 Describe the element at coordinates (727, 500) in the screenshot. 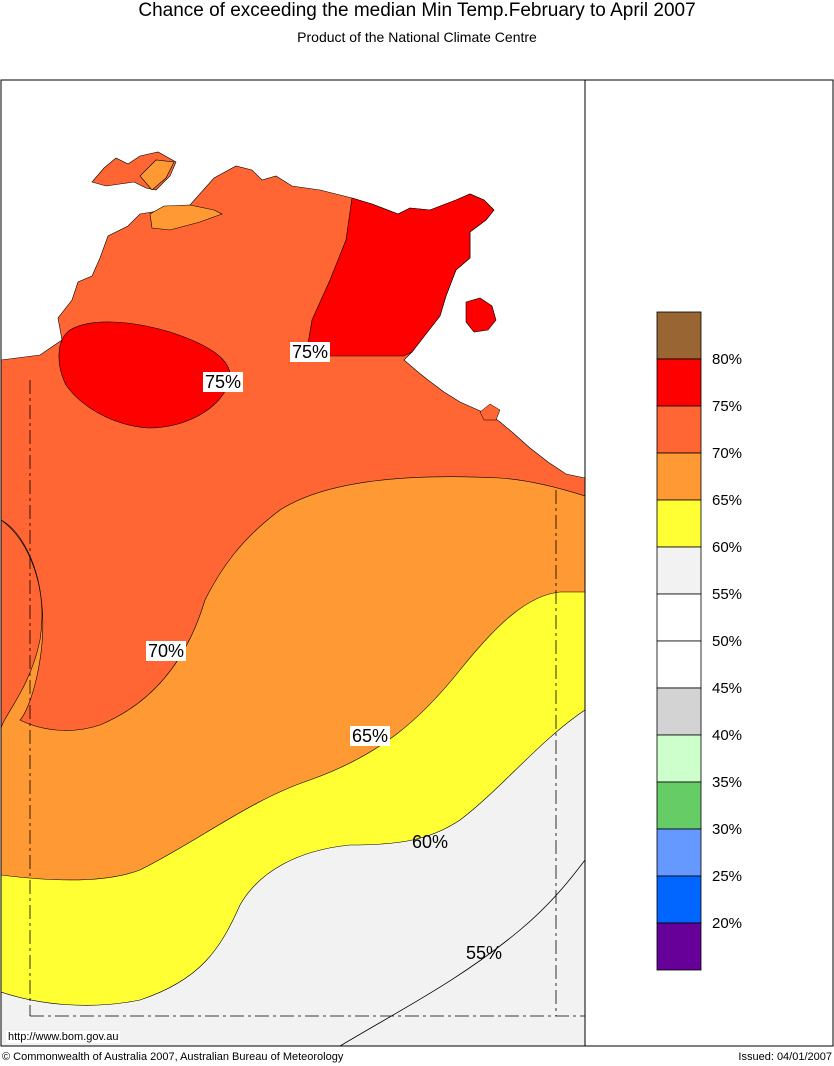

I see `legend-label-65: 65%` at that location.